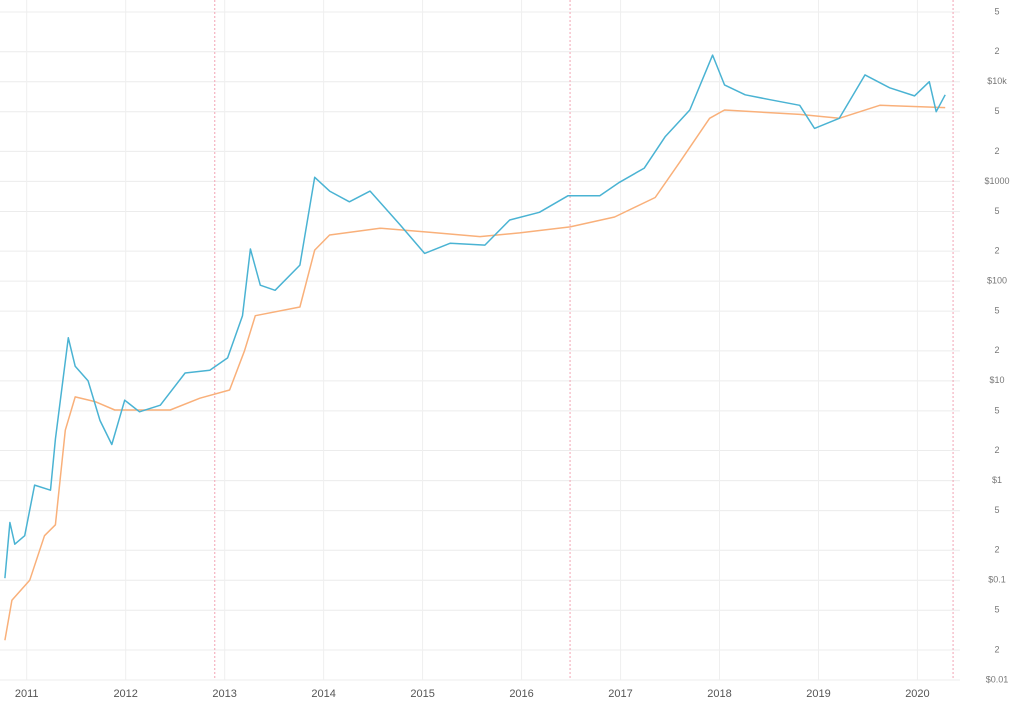 The image size is (1024, 719). I want to click on x-tick-label: 2020, so click(917, 694).